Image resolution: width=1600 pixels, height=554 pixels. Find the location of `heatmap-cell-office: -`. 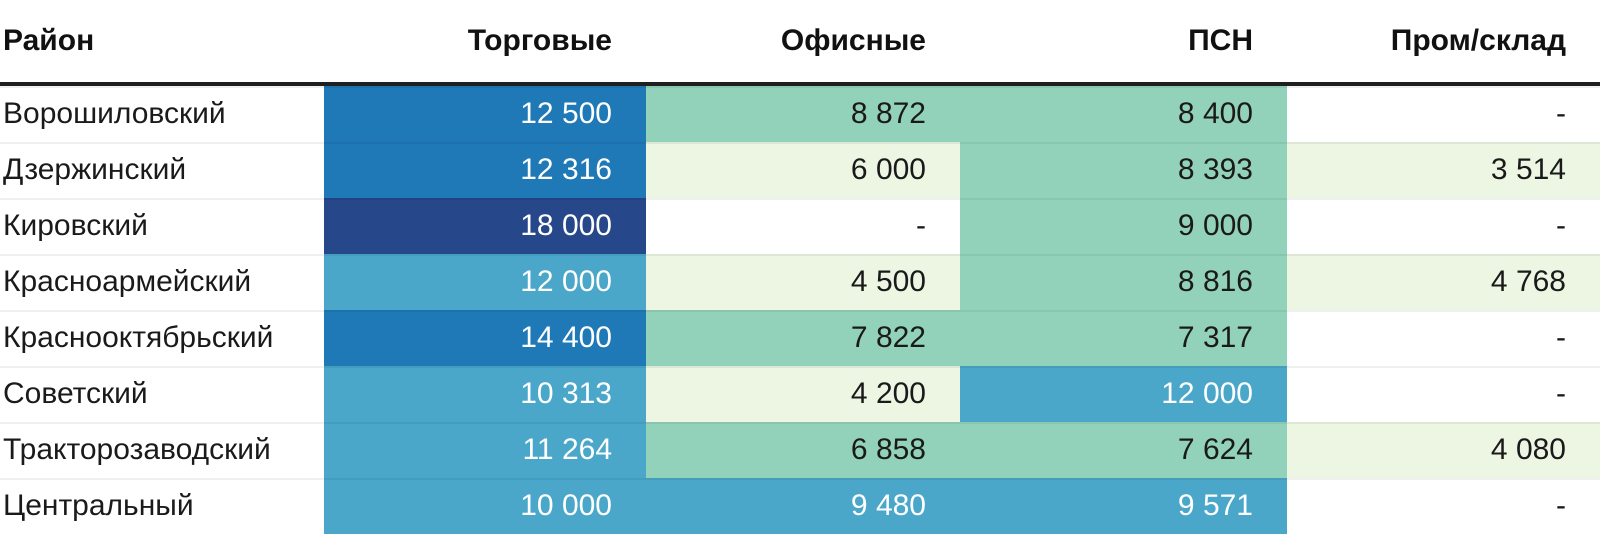

heatmap-cell-office: - is located at coordinates (803, 226).